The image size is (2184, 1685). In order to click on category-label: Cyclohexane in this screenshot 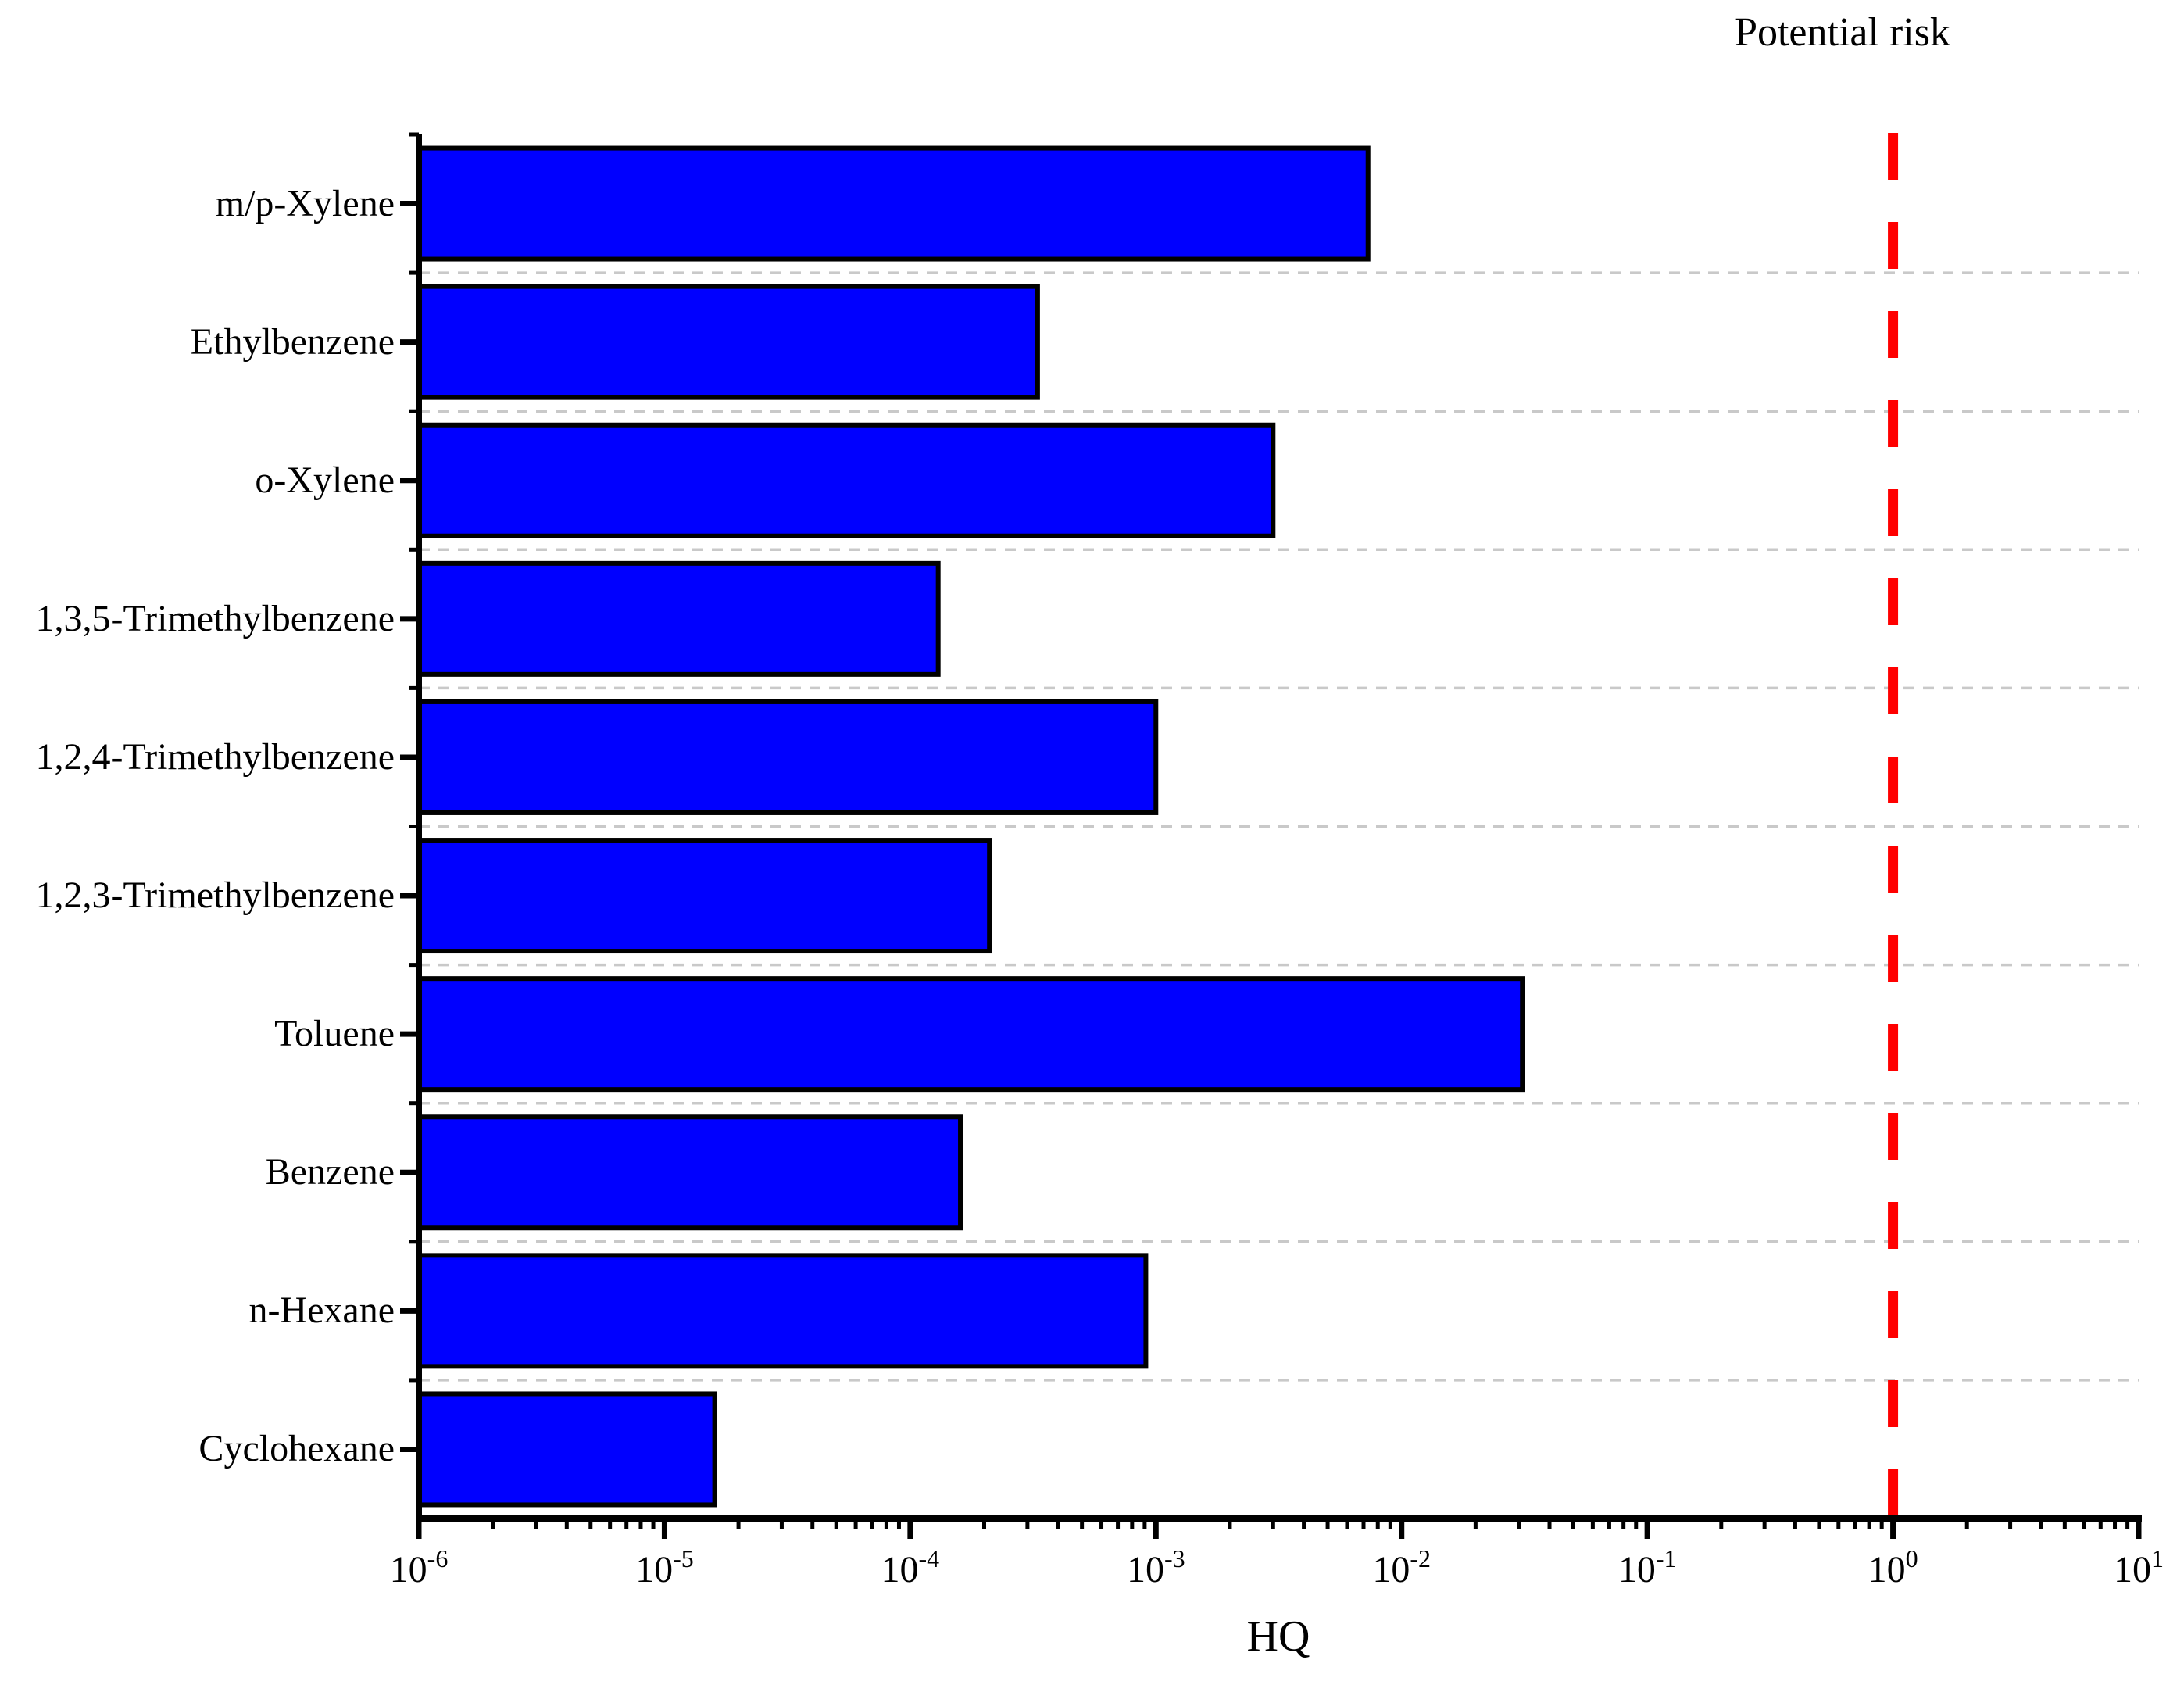, I will do `click(296, 1449)`.